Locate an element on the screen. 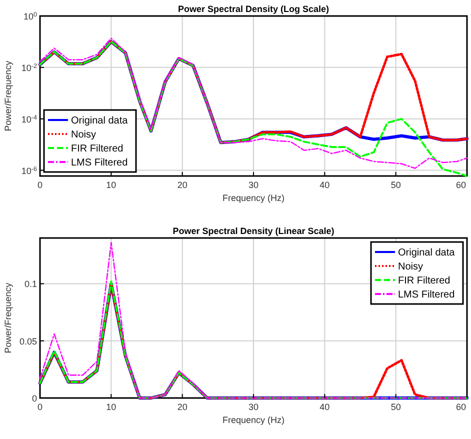 This screenshot has width=471, height=439. y-tick-label: 10$^{-4}$ is located at coordinates (29, 119).